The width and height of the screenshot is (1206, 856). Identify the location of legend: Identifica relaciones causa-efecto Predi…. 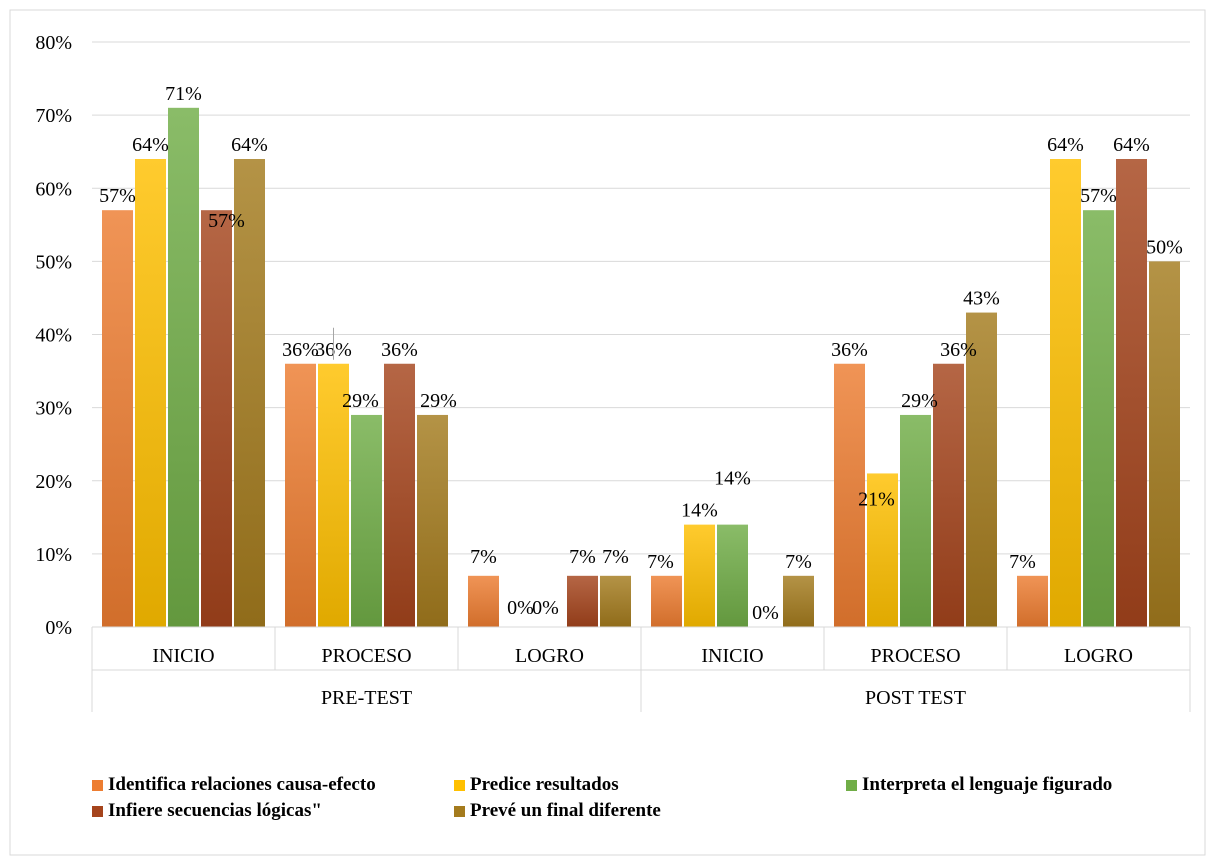
(642, 798).